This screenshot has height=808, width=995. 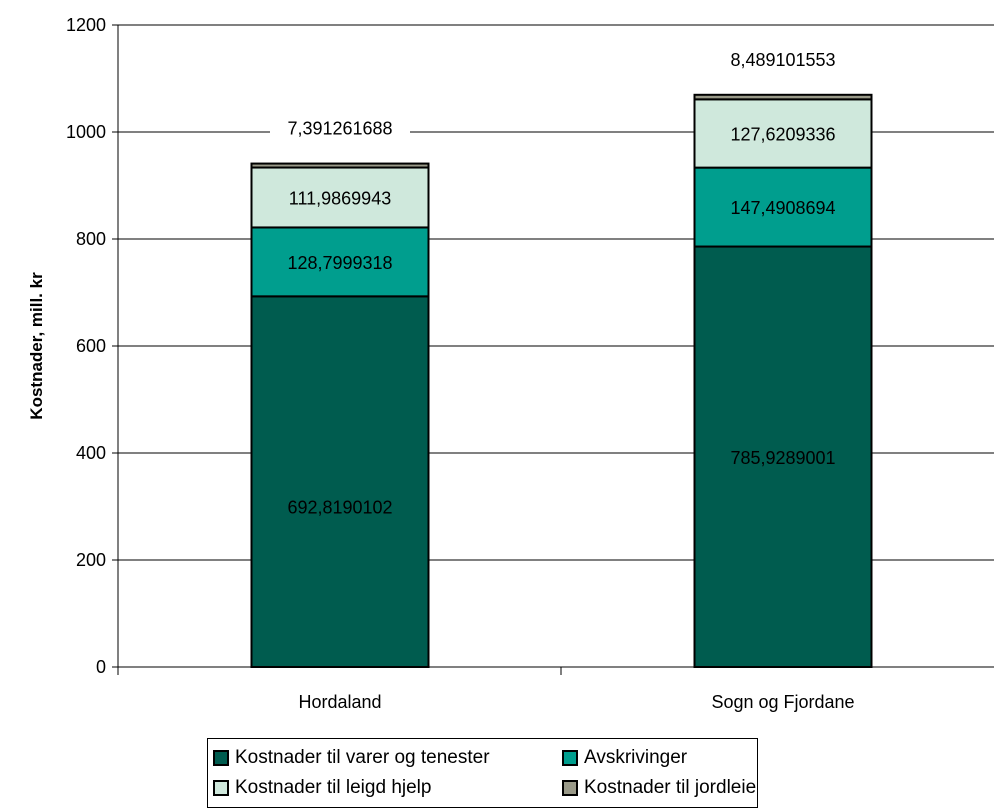 I want to click on legend-item-leigd-hjelp: Kostnader til leigd hjelp, so click(x=322, y=788).